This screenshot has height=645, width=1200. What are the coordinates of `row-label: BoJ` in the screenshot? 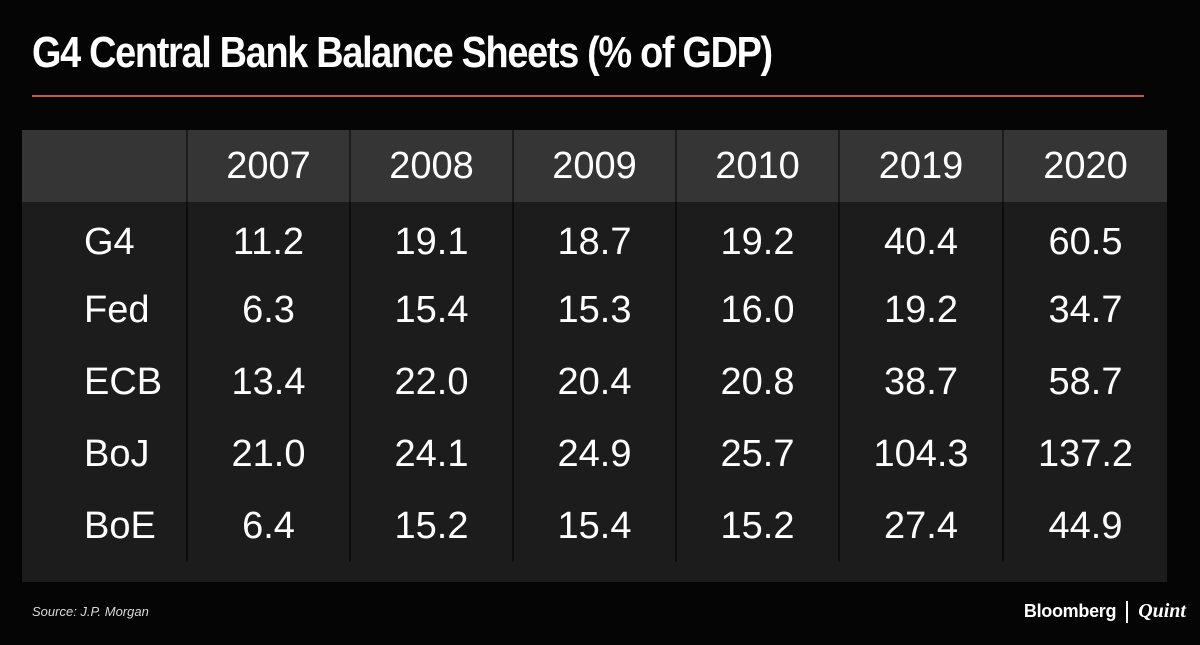 It's located at (117, 453).